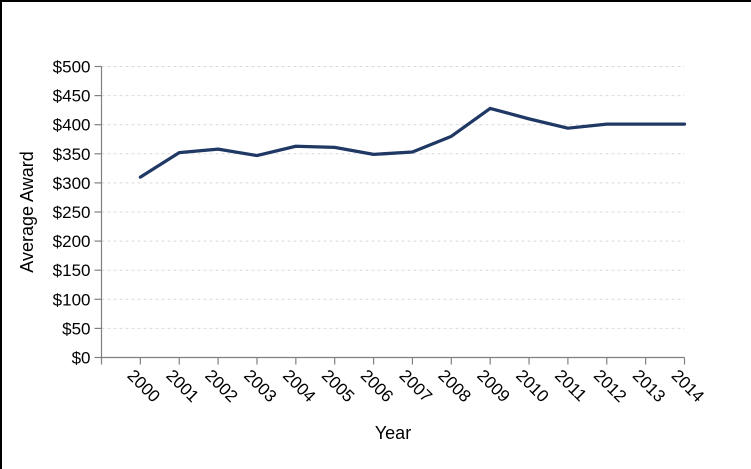 This screenshot has height=469, width=751. I want to click on x-tick-label: 2000, so click(144, 386).